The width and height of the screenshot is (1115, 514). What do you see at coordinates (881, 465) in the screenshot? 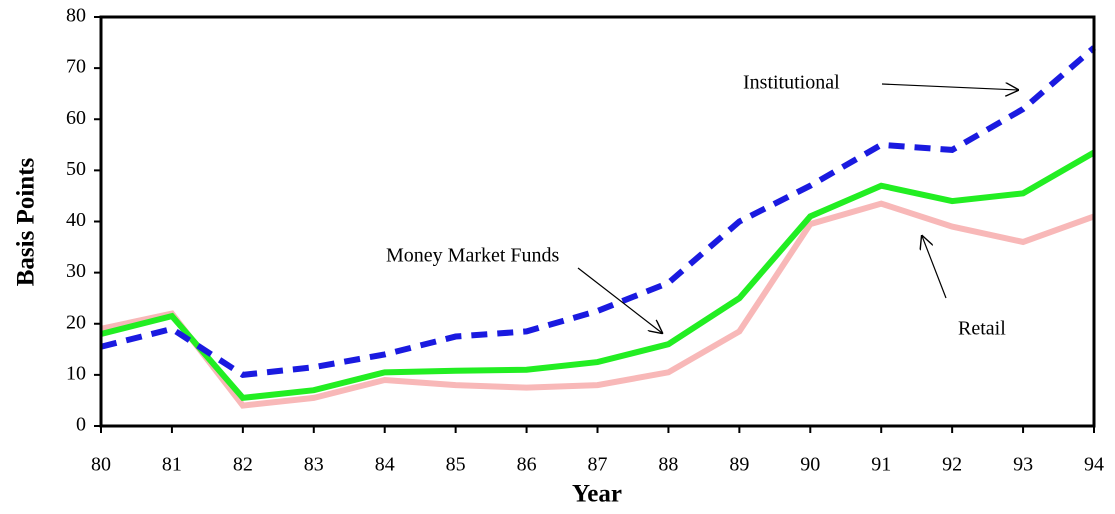
I see `x-tick-label: 91` at bounding box center [881, 465].